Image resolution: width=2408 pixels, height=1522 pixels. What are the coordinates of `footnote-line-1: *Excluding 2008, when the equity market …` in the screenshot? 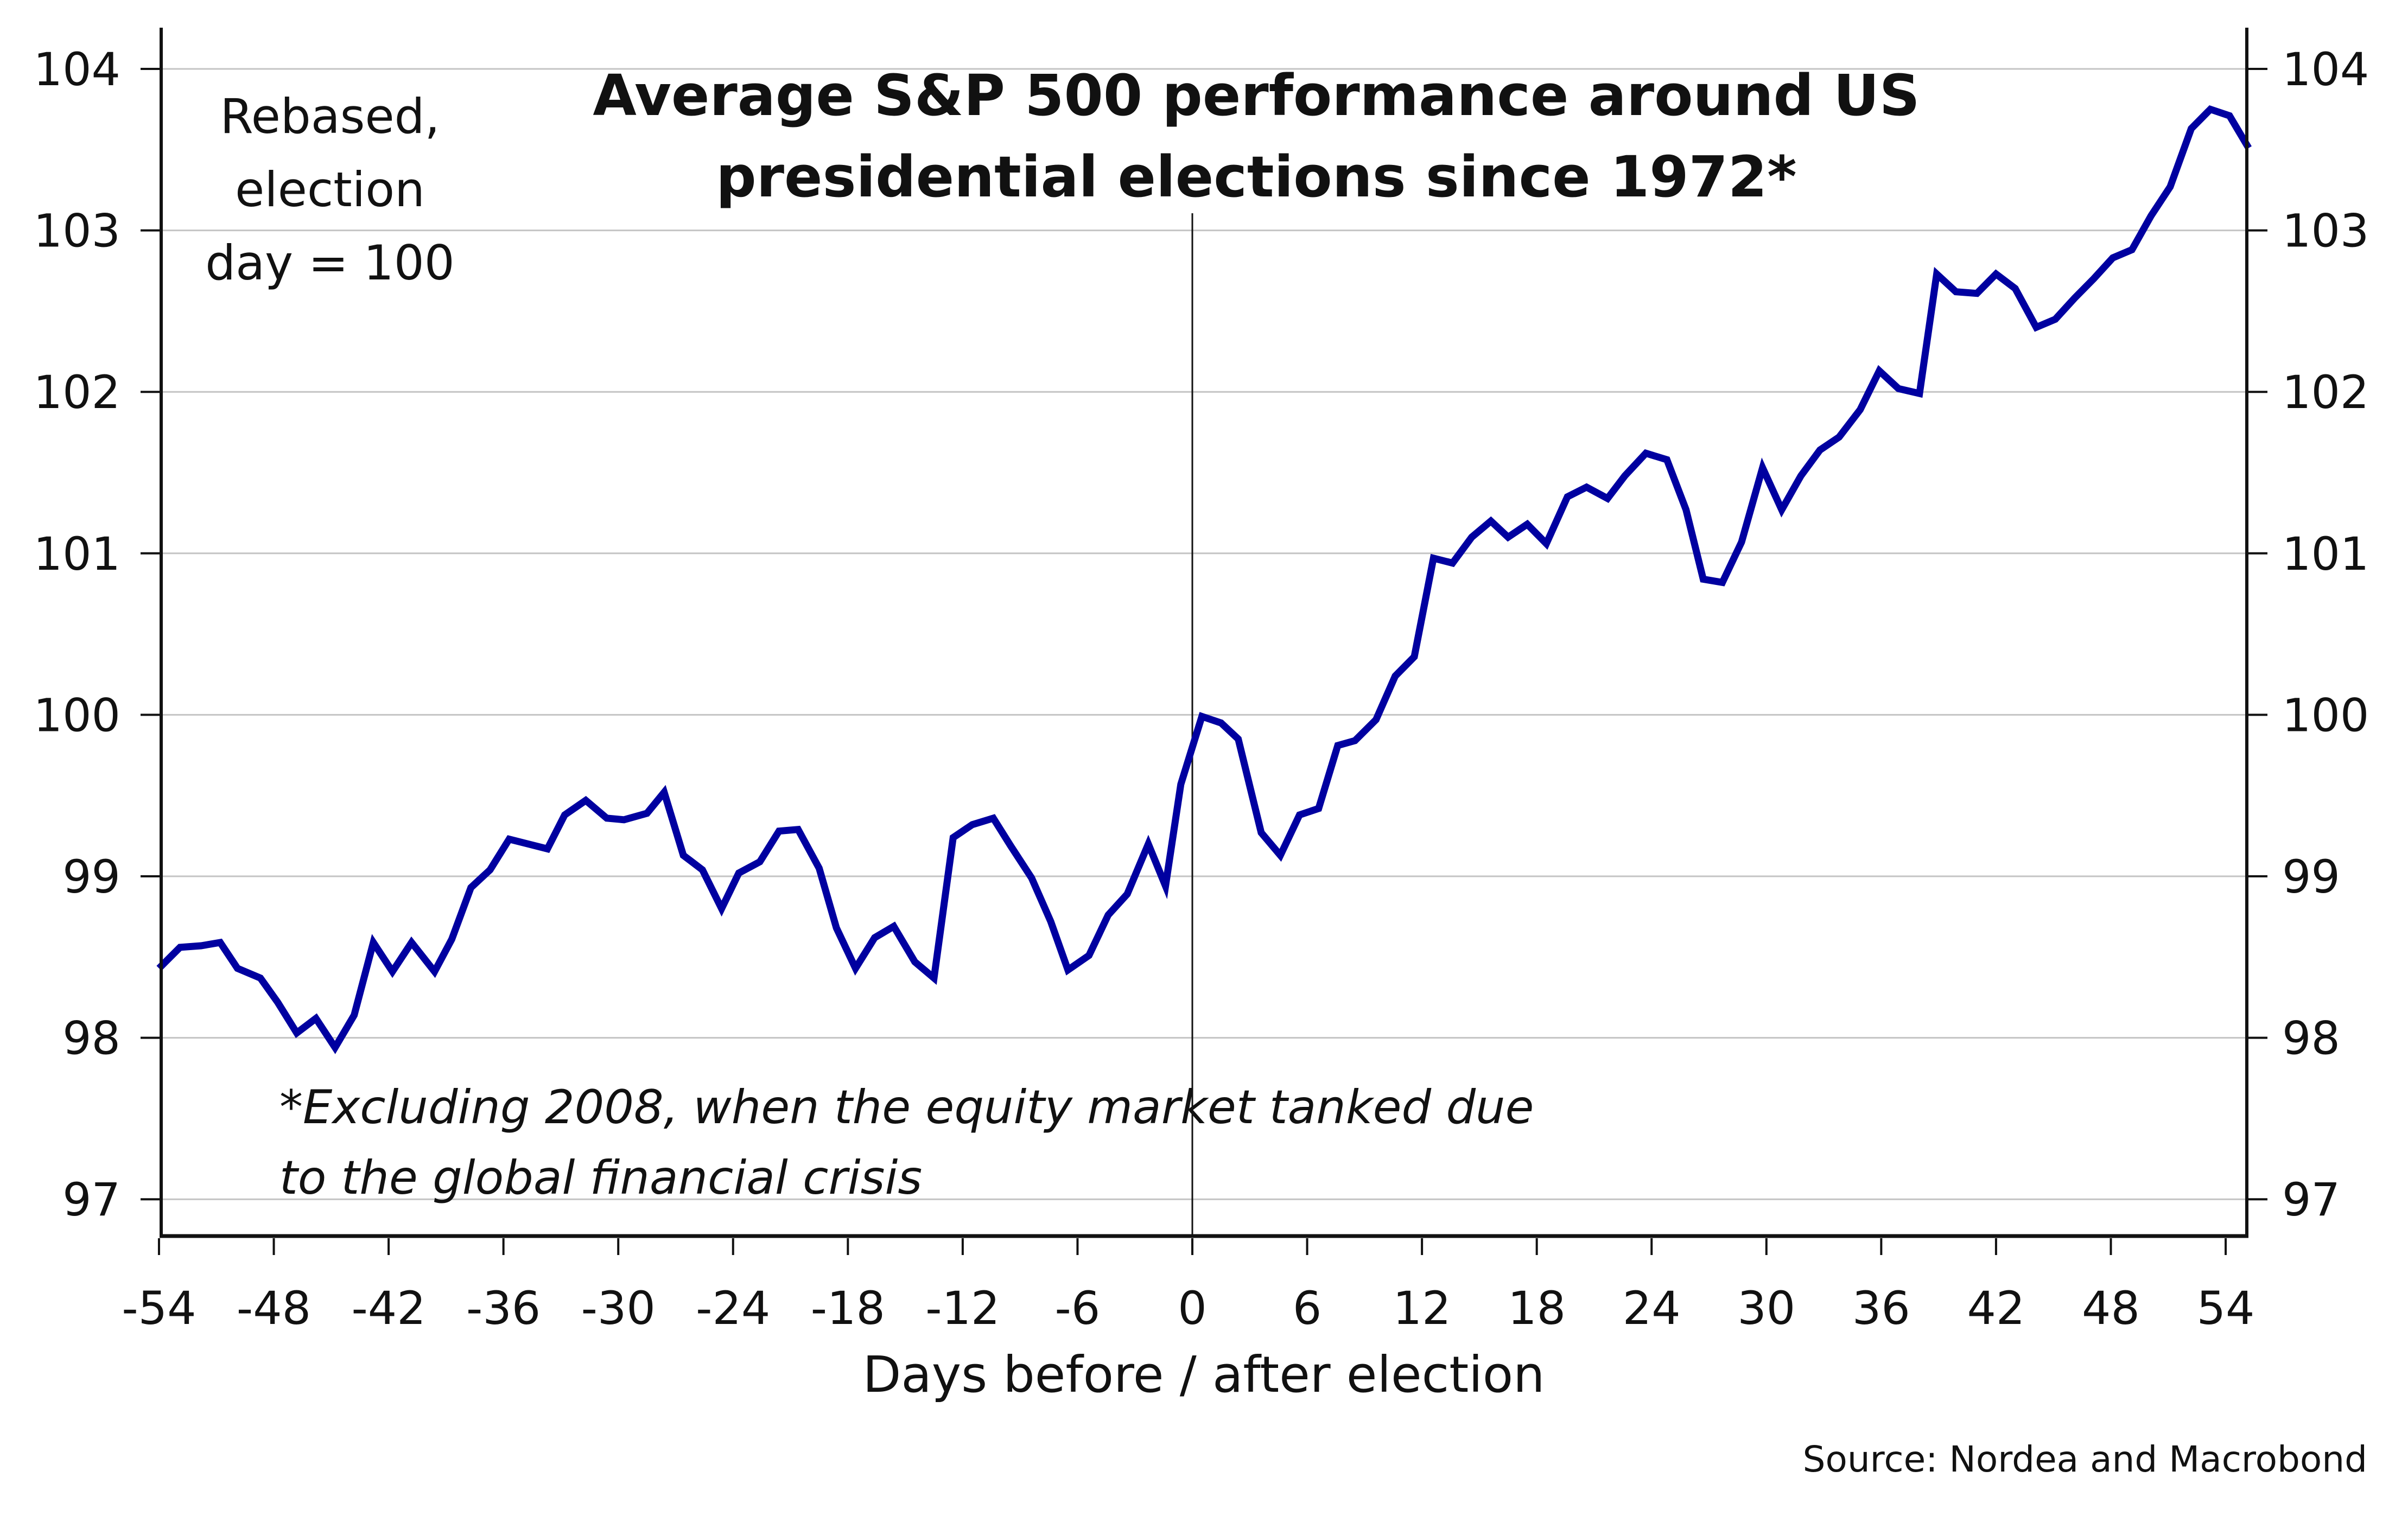 It's located at (906, 1107).